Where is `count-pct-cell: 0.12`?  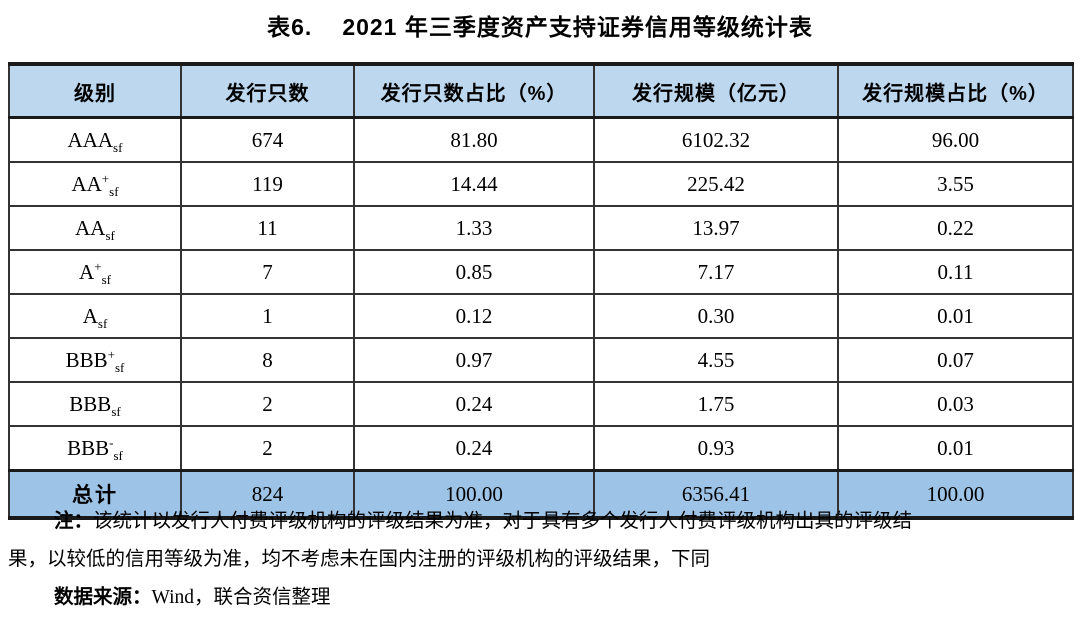 count-pct-cell: 0.12 is located at coordinates (474, 316).